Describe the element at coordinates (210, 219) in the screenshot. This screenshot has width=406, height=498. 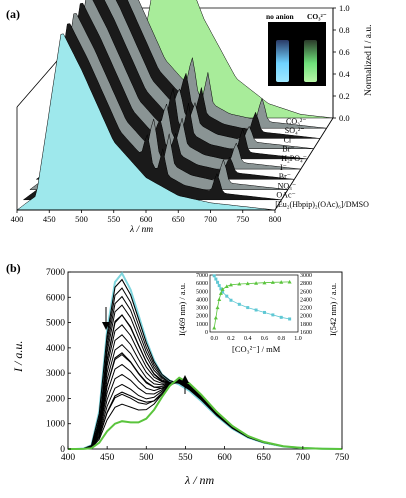
I see `x-tick-label-a: 700` at that location.